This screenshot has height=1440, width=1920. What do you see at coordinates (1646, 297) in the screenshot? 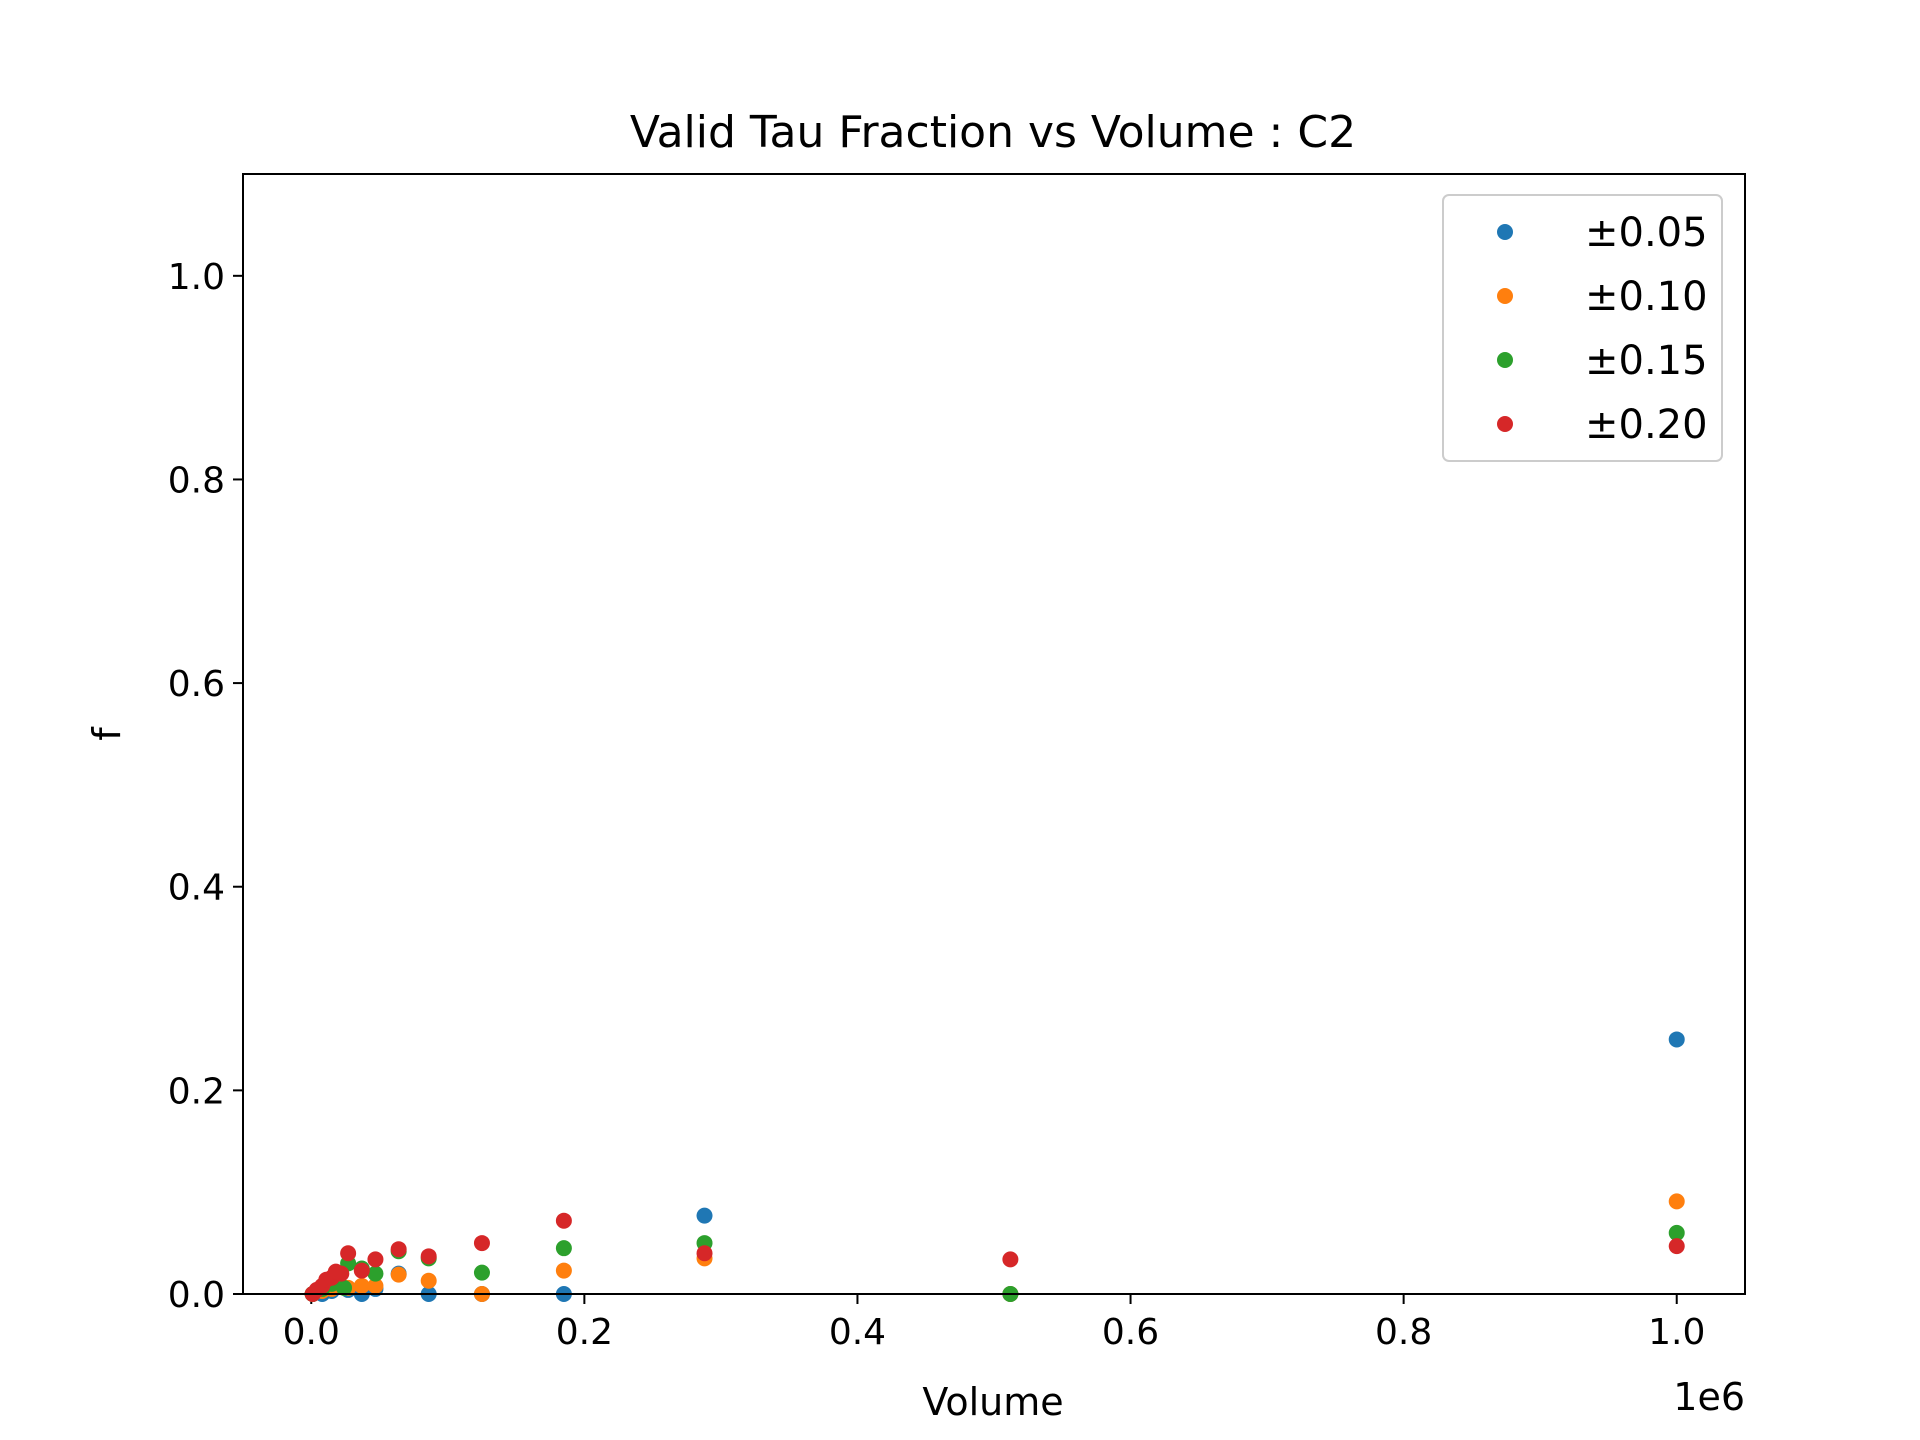
I see `legend-label: ±0.10` at bounding box center [1646, 297].